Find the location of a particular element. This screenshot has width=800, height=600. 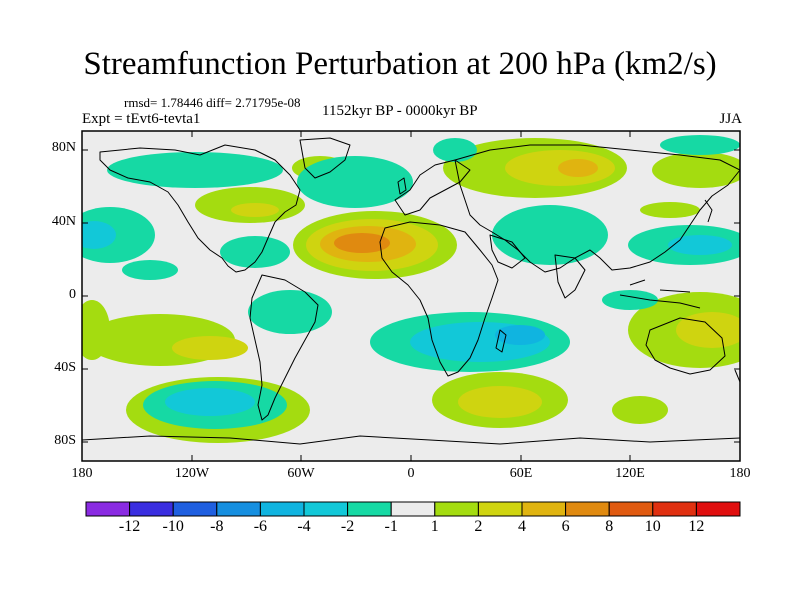

season-label: JJA is located at coordinates (730, 119).